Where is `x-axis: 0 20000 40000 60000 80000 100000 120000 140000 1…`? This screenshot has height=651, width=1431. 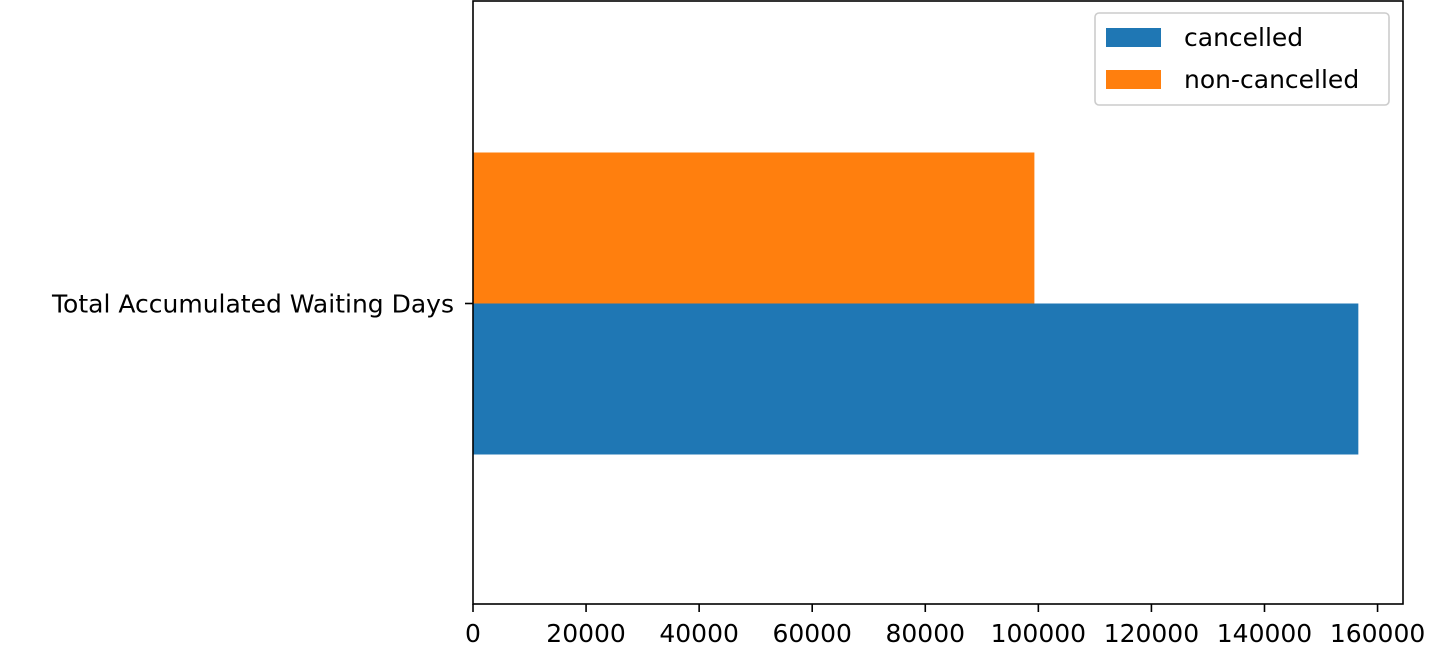
x-axis: 0 20000 40000 60000 80000 100000 120000 140000 1… is located at coordinates (945, 626).